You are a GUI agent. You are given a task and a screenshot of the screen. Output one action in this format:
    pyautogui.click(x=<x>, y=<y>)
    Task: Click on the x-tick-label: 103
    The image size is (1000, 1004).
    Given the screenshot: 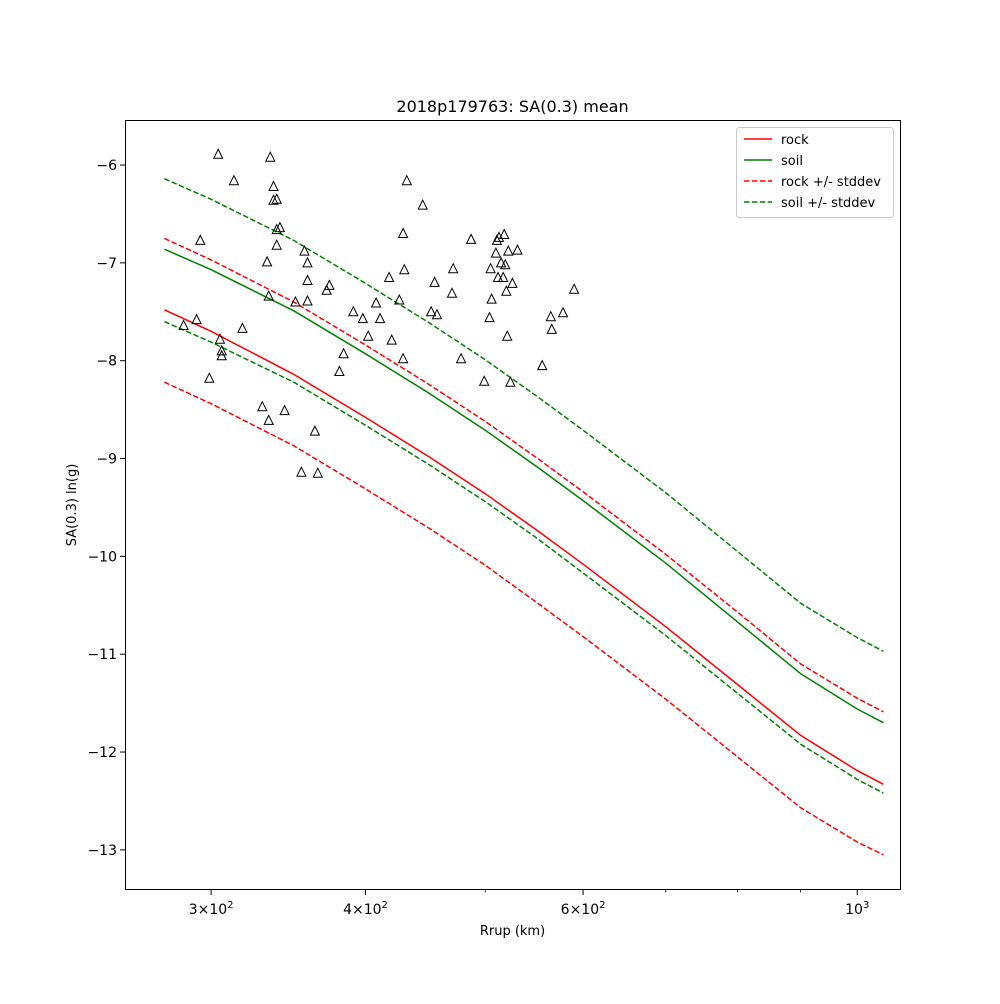 What is the action you would take?
    pyautogui.click(x=857, y=909)
    